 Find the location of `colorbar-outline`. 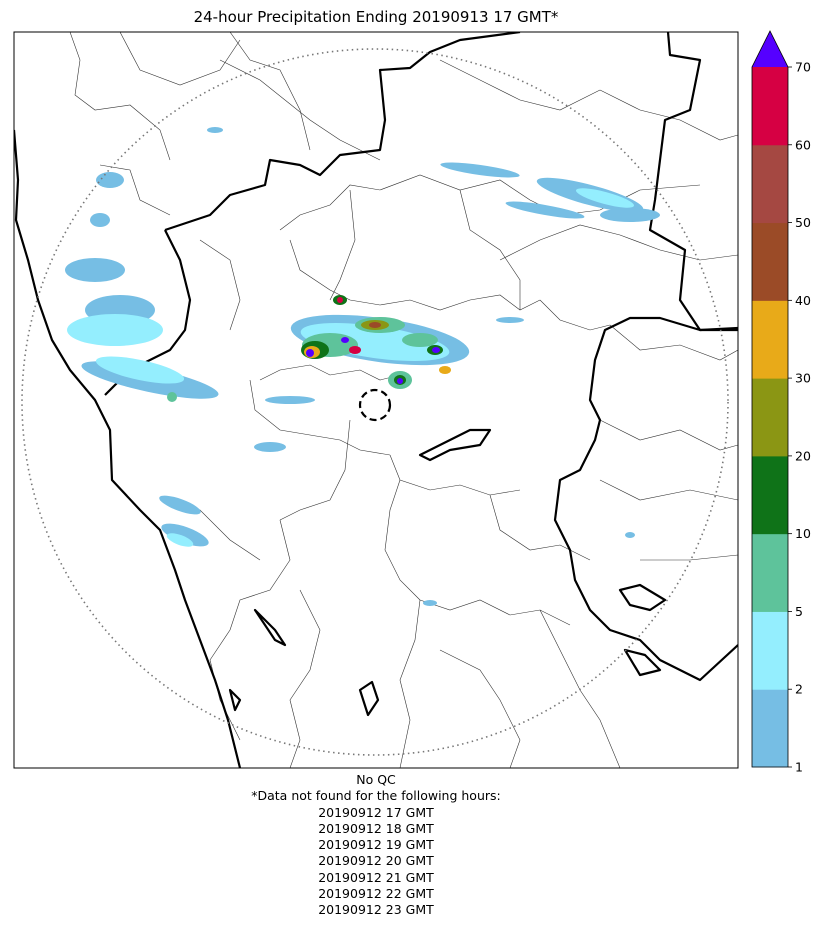

colorbar-outline is located at coordinates (770, 399).